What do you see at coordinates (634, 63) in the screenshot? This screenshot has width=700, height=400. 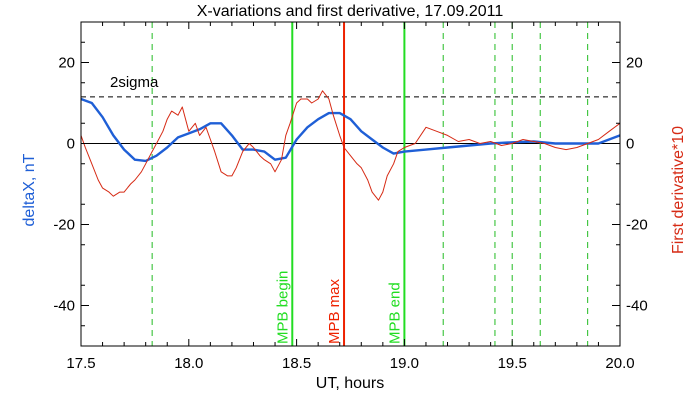 I see `right-y-tick-label: 20` at bounding box center [634, 63].